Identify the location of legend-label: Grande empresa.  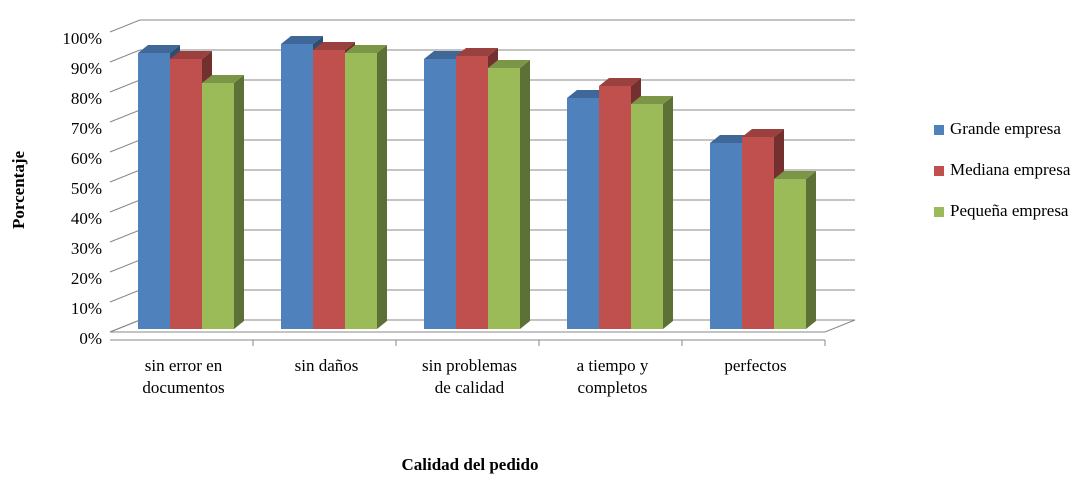
(1005, 128).